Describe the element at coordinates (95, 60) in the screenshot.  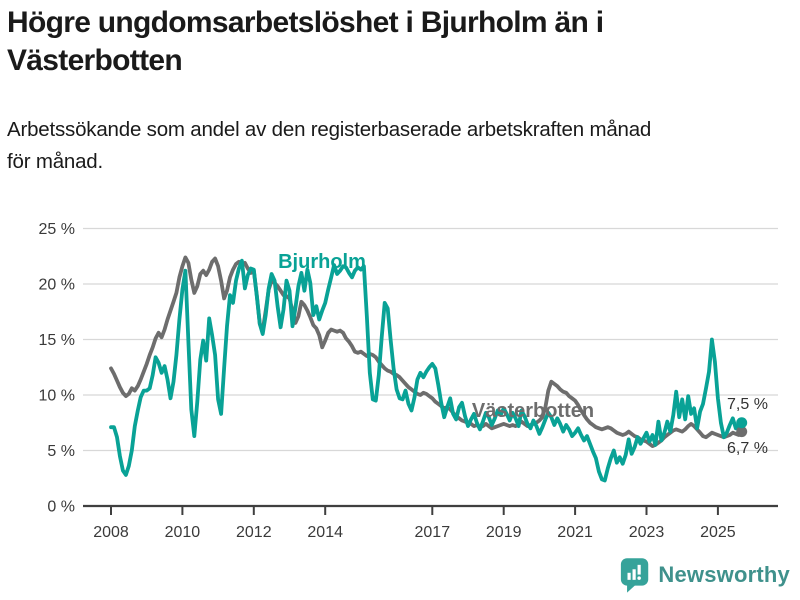
I see `page-title-line2: Västerbotten` at that location.